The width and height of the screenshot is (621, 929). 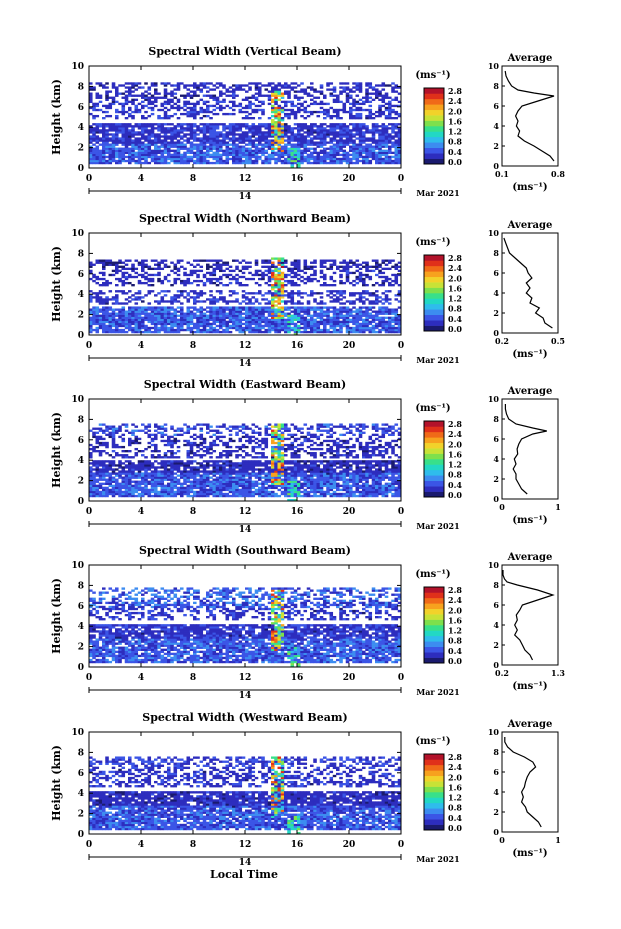 What do you see at coordinates (496, 419) in the screenshot?
I see `avg-y-tick-label: 8` at bounding box center [496, 419].